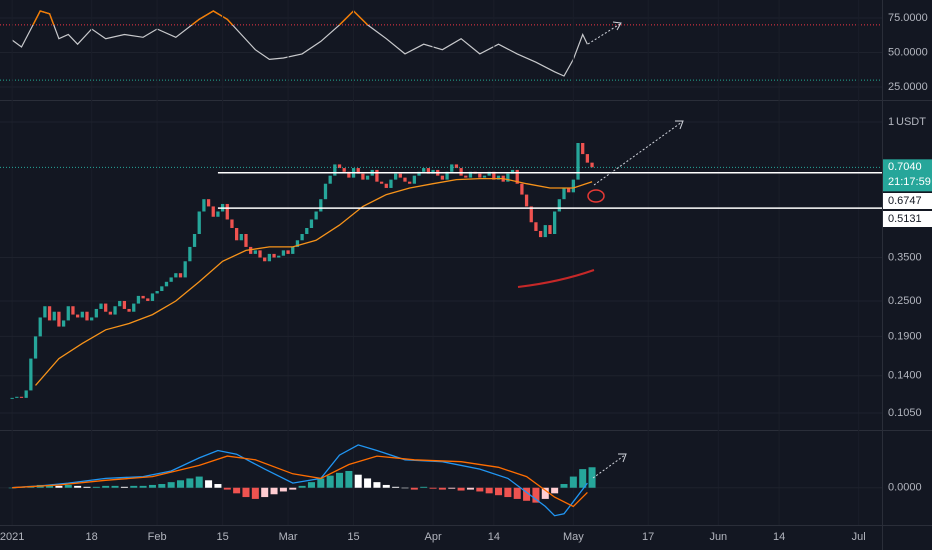 The width and height of the screenshot is (932, 550). What do you see at coordinates (299, 43) in the screenshot?
I see `rsi-line` at bounding box center [299, 43].